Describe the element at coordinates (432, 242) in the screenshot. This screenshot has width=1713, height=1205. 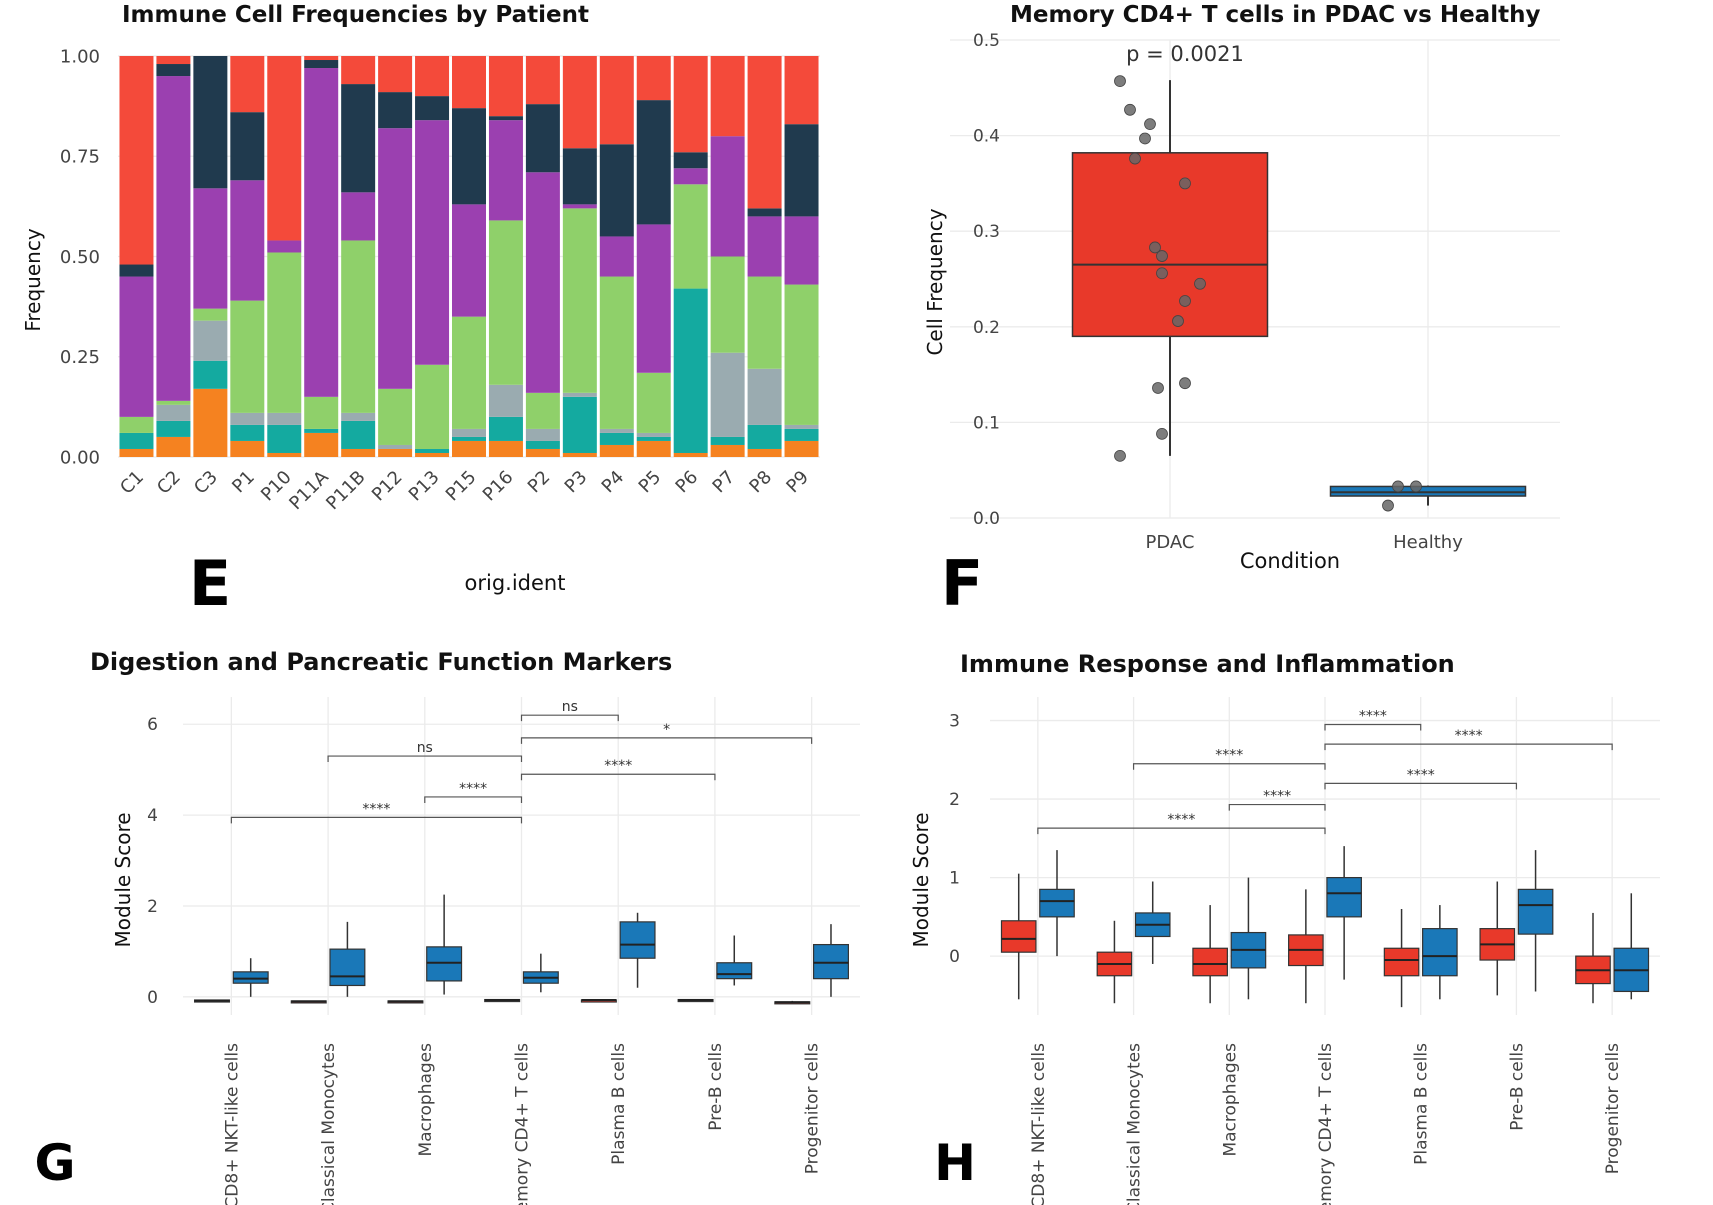
I see `bar-segment-p13-s4` at that location.